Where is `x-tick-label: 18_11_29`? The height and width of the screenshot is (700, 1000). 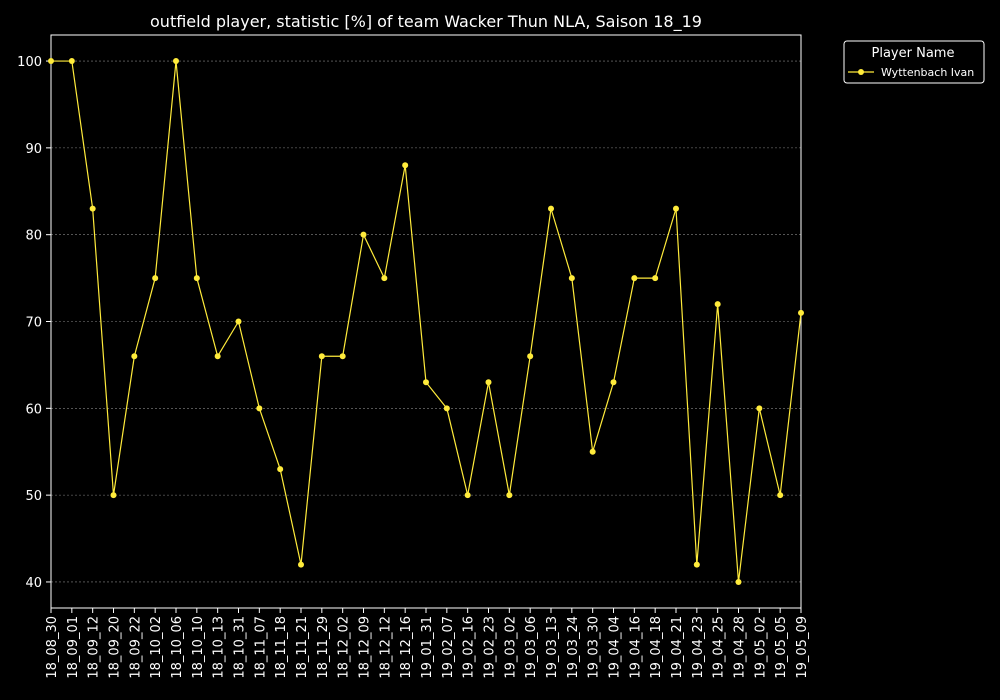
x-tick-label: 18_11_29 is located at coordinates (323, 647).